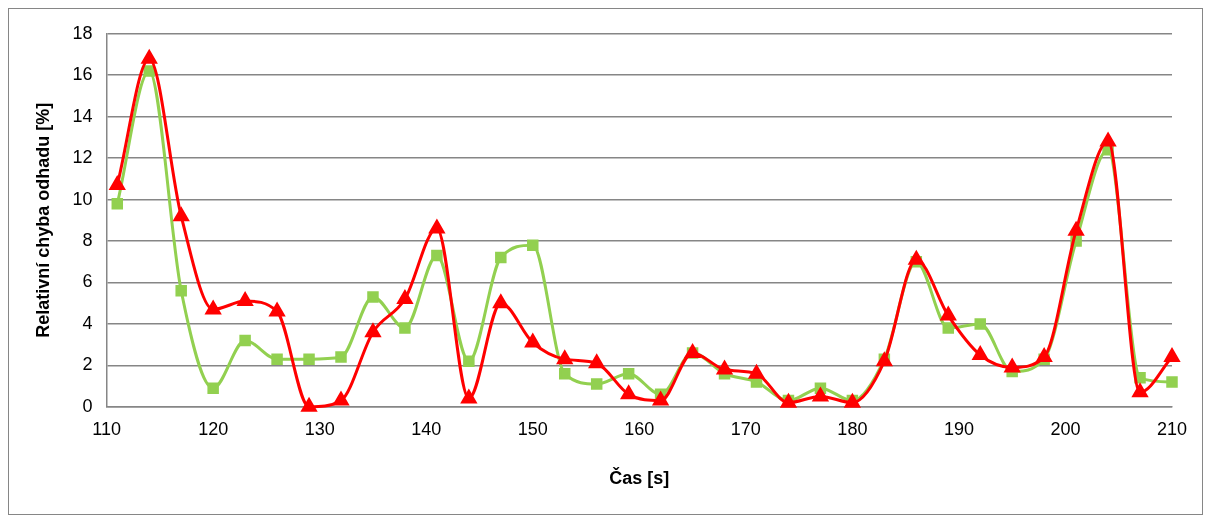 Image resolution: width=1211 pixels, height=523 pixels. Describe the element at coordinates (82, 198) in the screenshot. I see `y-tick-label: 10` at that location.